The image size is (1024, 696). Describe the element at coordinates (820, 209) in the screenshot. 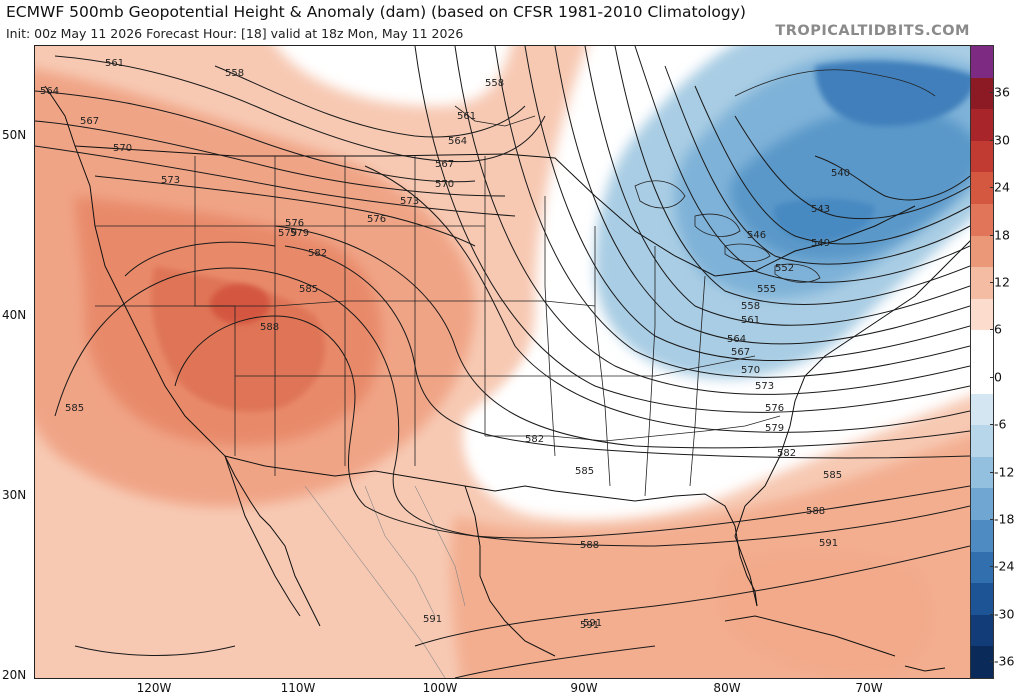

I see `contour-label: 543` at that location.